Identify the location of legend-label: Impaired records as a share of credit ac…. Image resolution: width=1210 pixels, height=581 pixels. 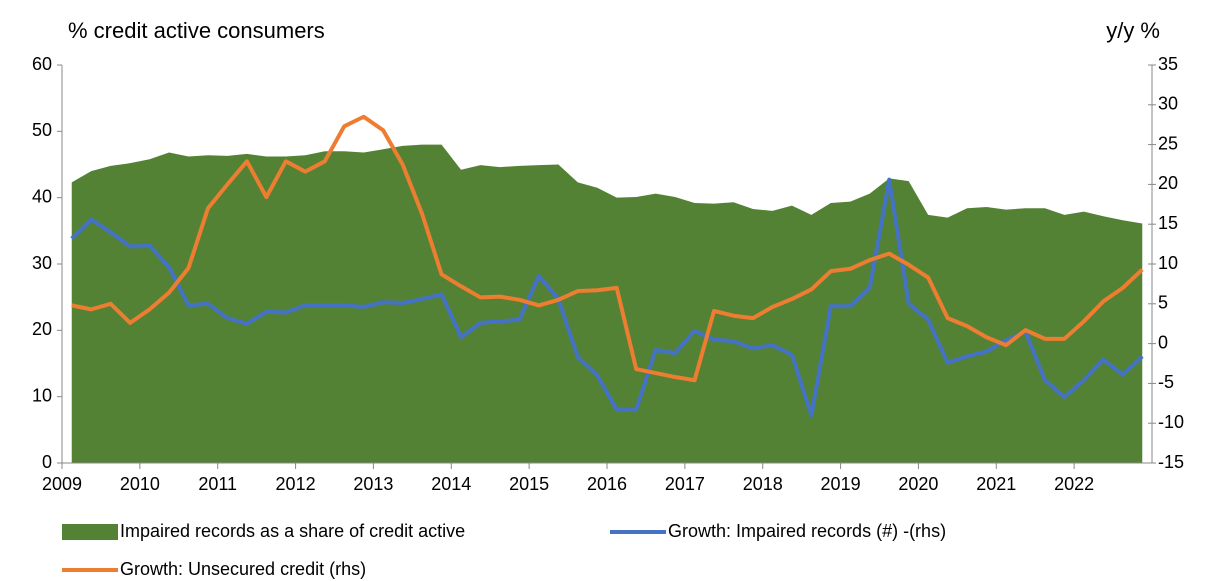
(292, 531).